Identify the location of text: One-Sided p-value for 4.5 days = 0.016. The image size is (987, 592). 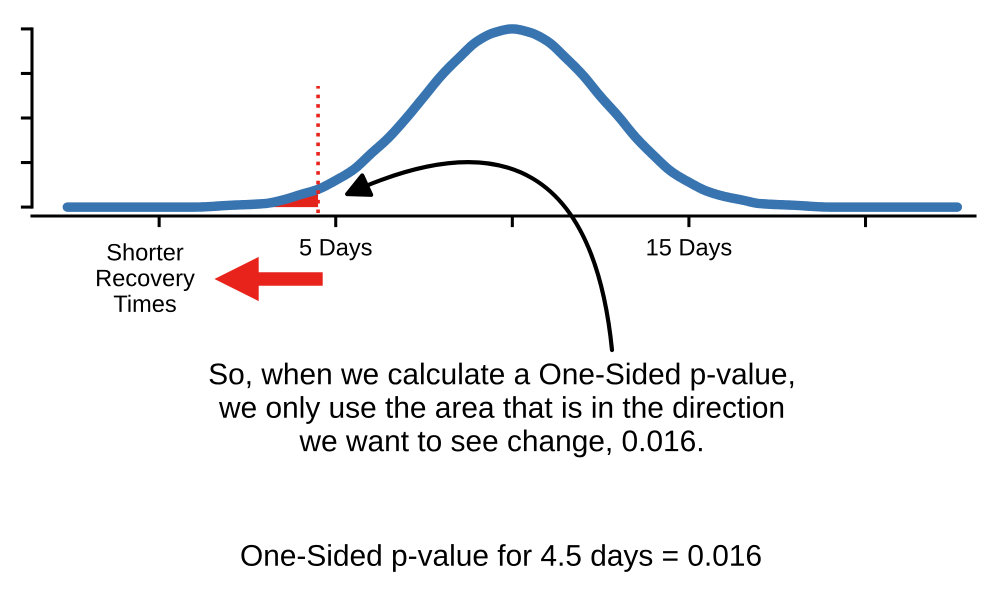
(501, 558).